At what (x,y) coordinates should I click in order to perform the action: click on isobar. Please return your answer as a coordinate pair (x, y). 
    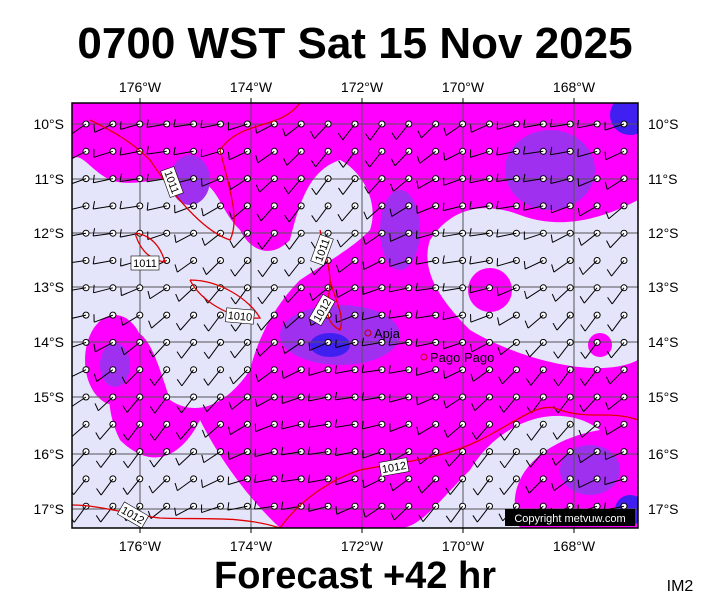
    Looking at the image, I should click on (176, 516).